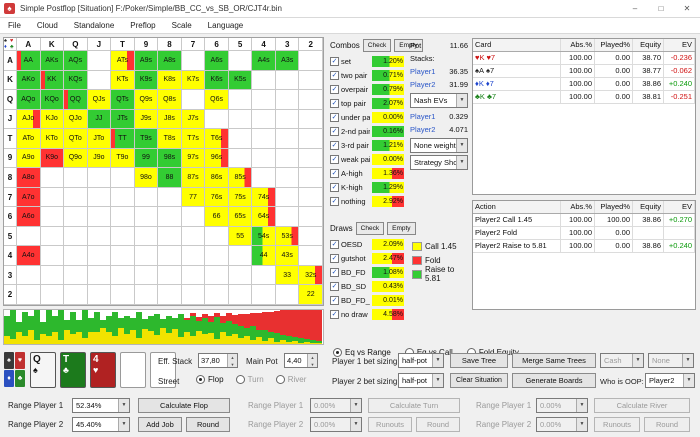  Describe the element at coordinates (10, 158) in the screenshot. I see `matrix-row-header: 9` at that location.